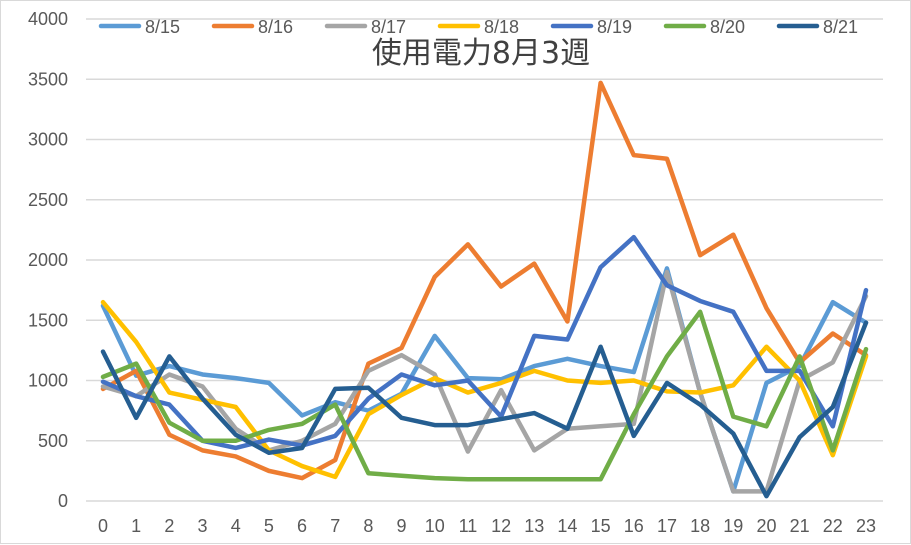 The image size is (911, 545). I want to click on x-tick-label: 16, so click(634, 526).